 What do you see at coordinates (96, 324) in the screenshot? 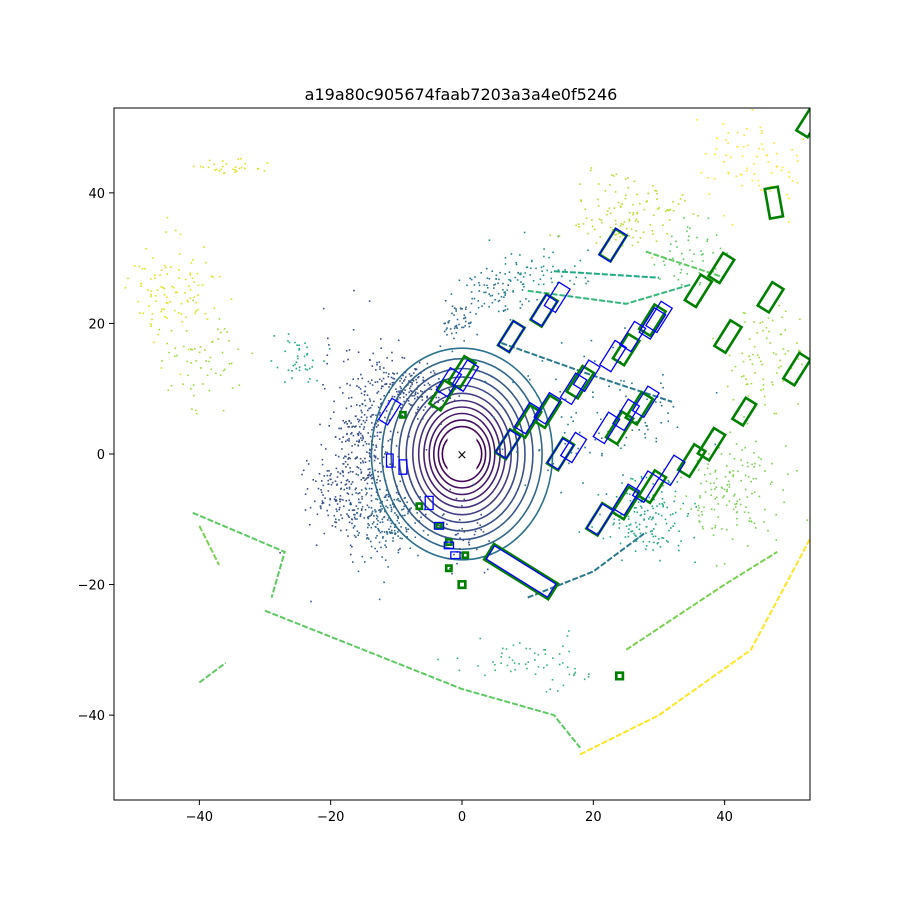
I see `y-tick-label: 20` at bounding box center [96, 324].